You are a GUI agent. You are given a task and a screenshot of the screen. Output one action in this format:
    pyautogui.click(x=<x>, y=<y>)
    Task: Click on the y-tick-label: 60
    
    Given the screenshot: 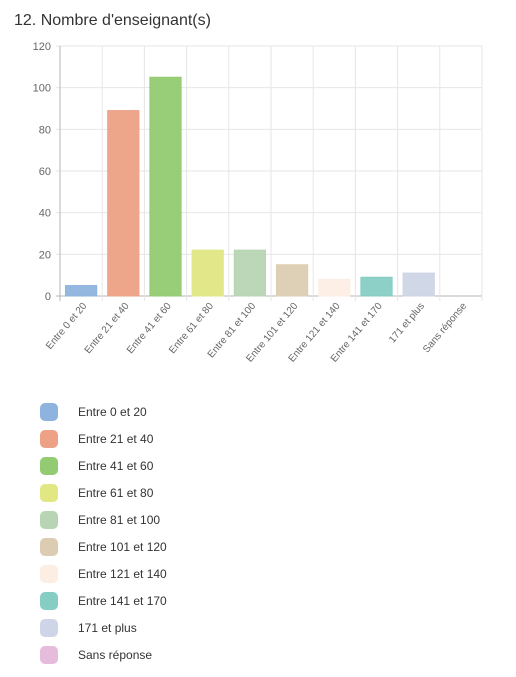 What is the action you would take?
    pyautogui.click(x=45, y=172)
    